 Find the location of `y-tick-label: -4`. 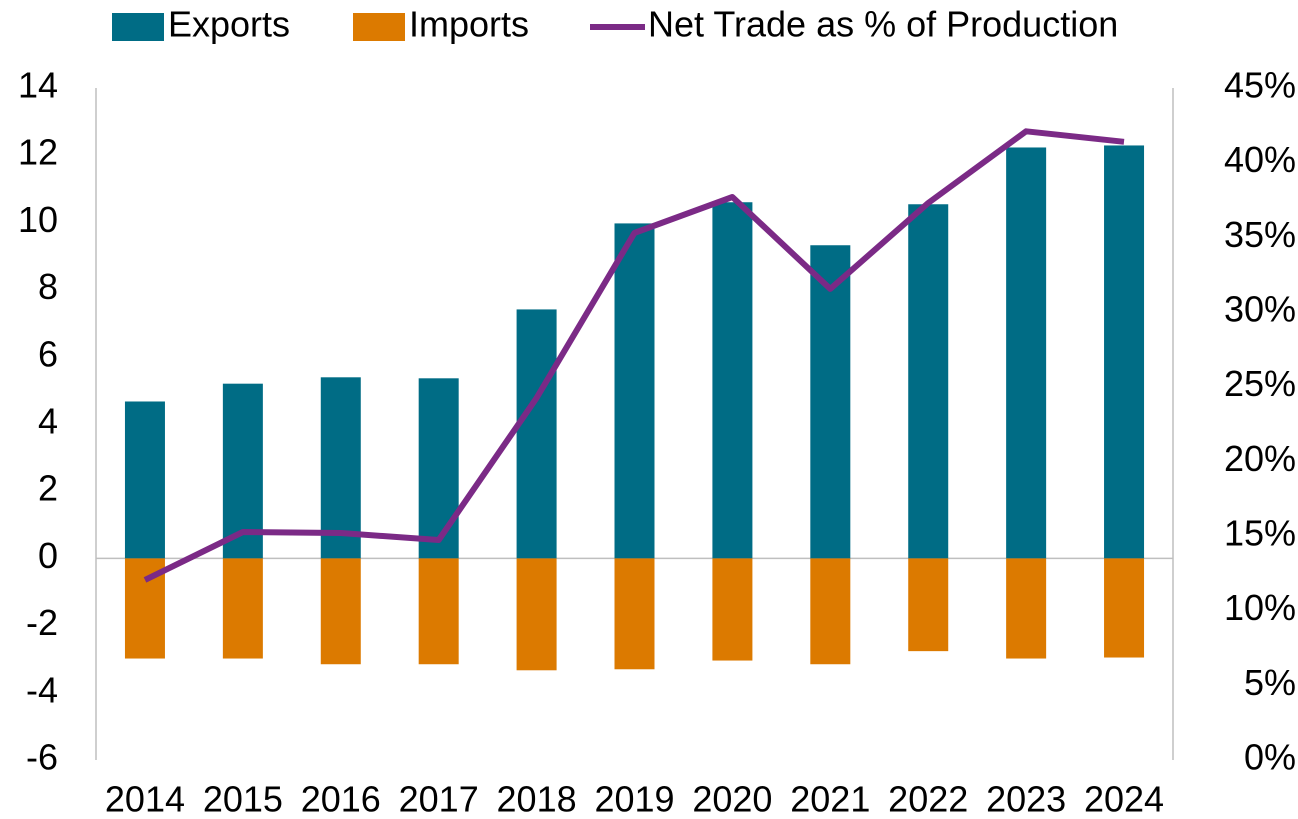

y-tick-label: -4 is located at coordinates (42, 689).